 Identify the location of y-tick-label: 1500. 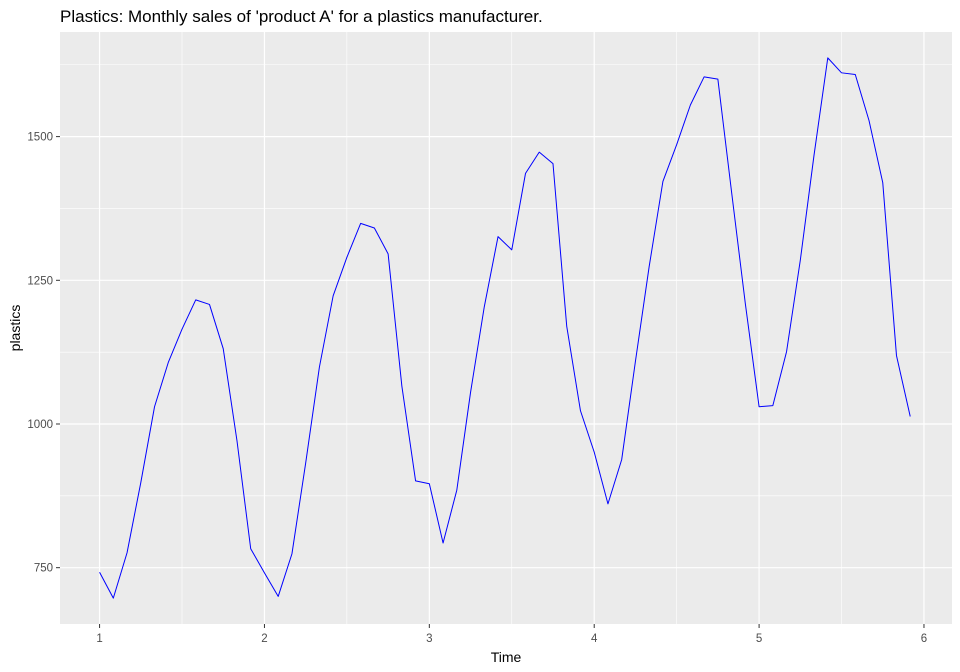
(40, 138).